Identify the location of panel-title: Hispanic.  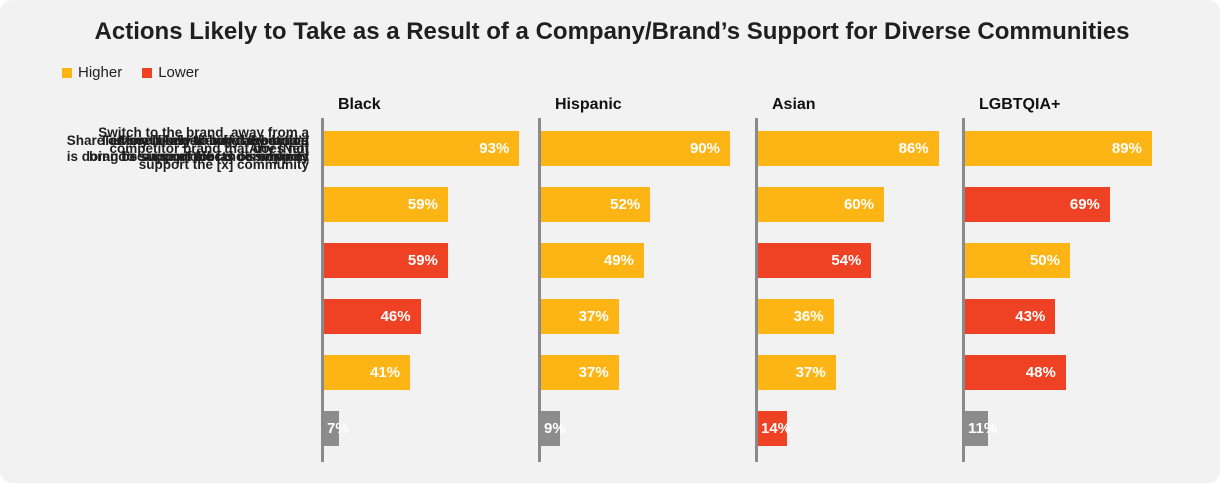
(588, 104).